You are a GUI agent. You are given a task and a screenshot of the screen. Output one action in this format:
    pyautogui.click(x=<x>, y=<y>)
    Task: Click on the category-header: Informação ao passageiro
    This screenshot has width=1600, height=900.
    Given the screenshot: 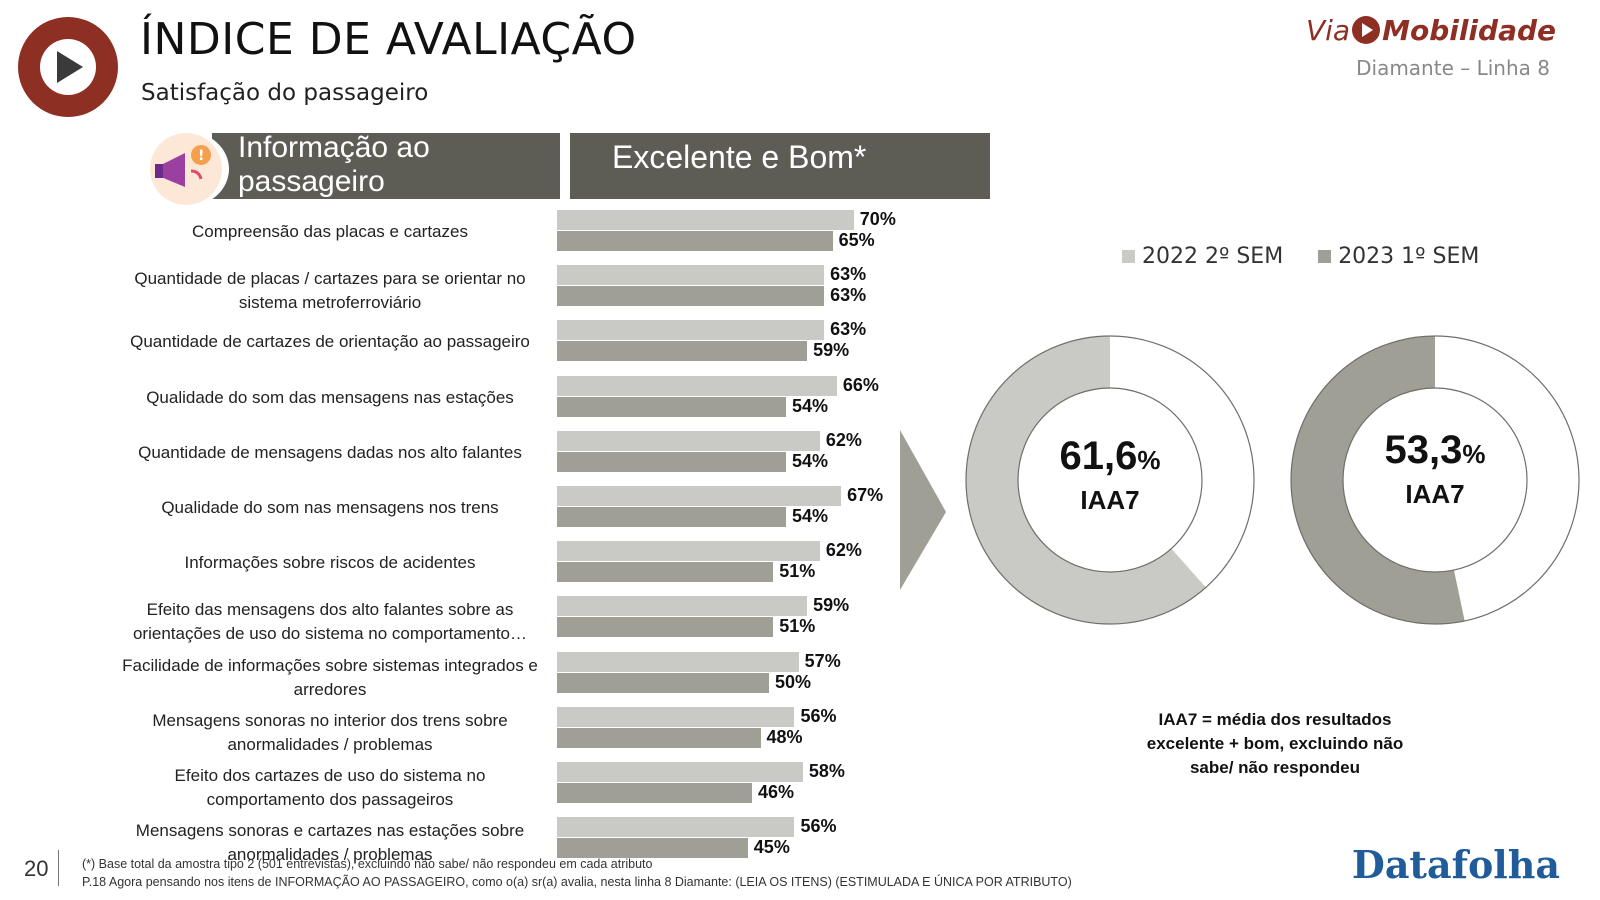 What is the action you would take?
    pyautogui.click(x=386, y=165)
    